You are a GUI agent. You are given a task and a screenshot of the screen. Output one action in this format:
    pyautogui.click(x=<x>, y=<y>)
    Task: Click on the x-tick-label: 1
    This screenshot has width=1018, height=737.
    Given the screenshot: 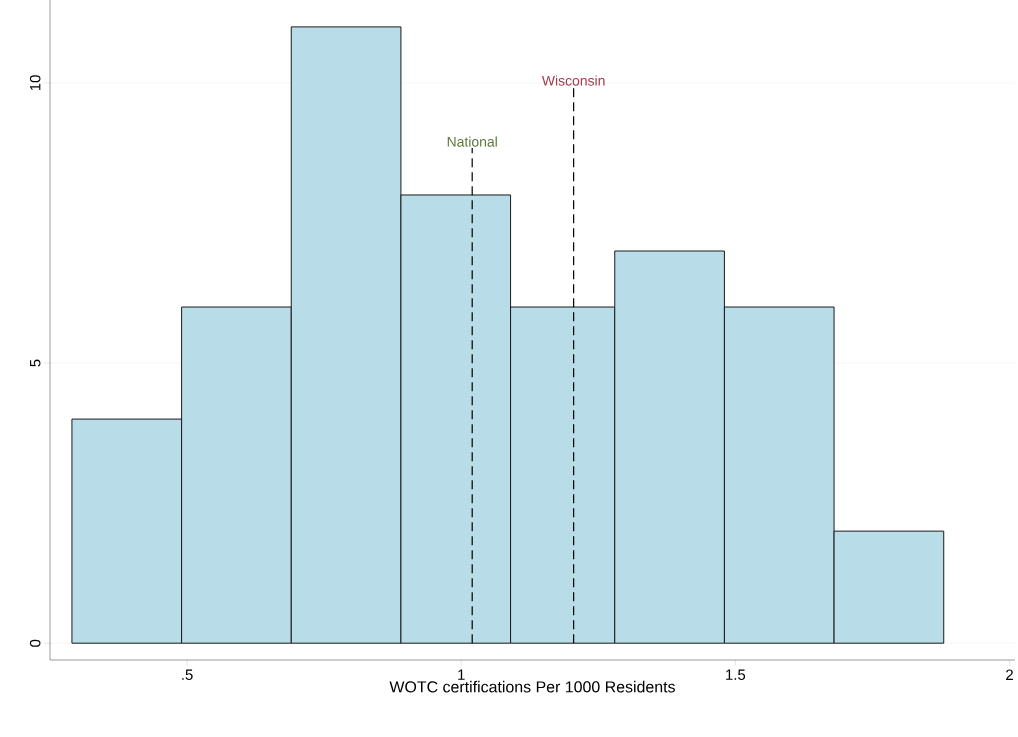 What is the action you would take?
    pyautogui.click(x=461, y=674)
    